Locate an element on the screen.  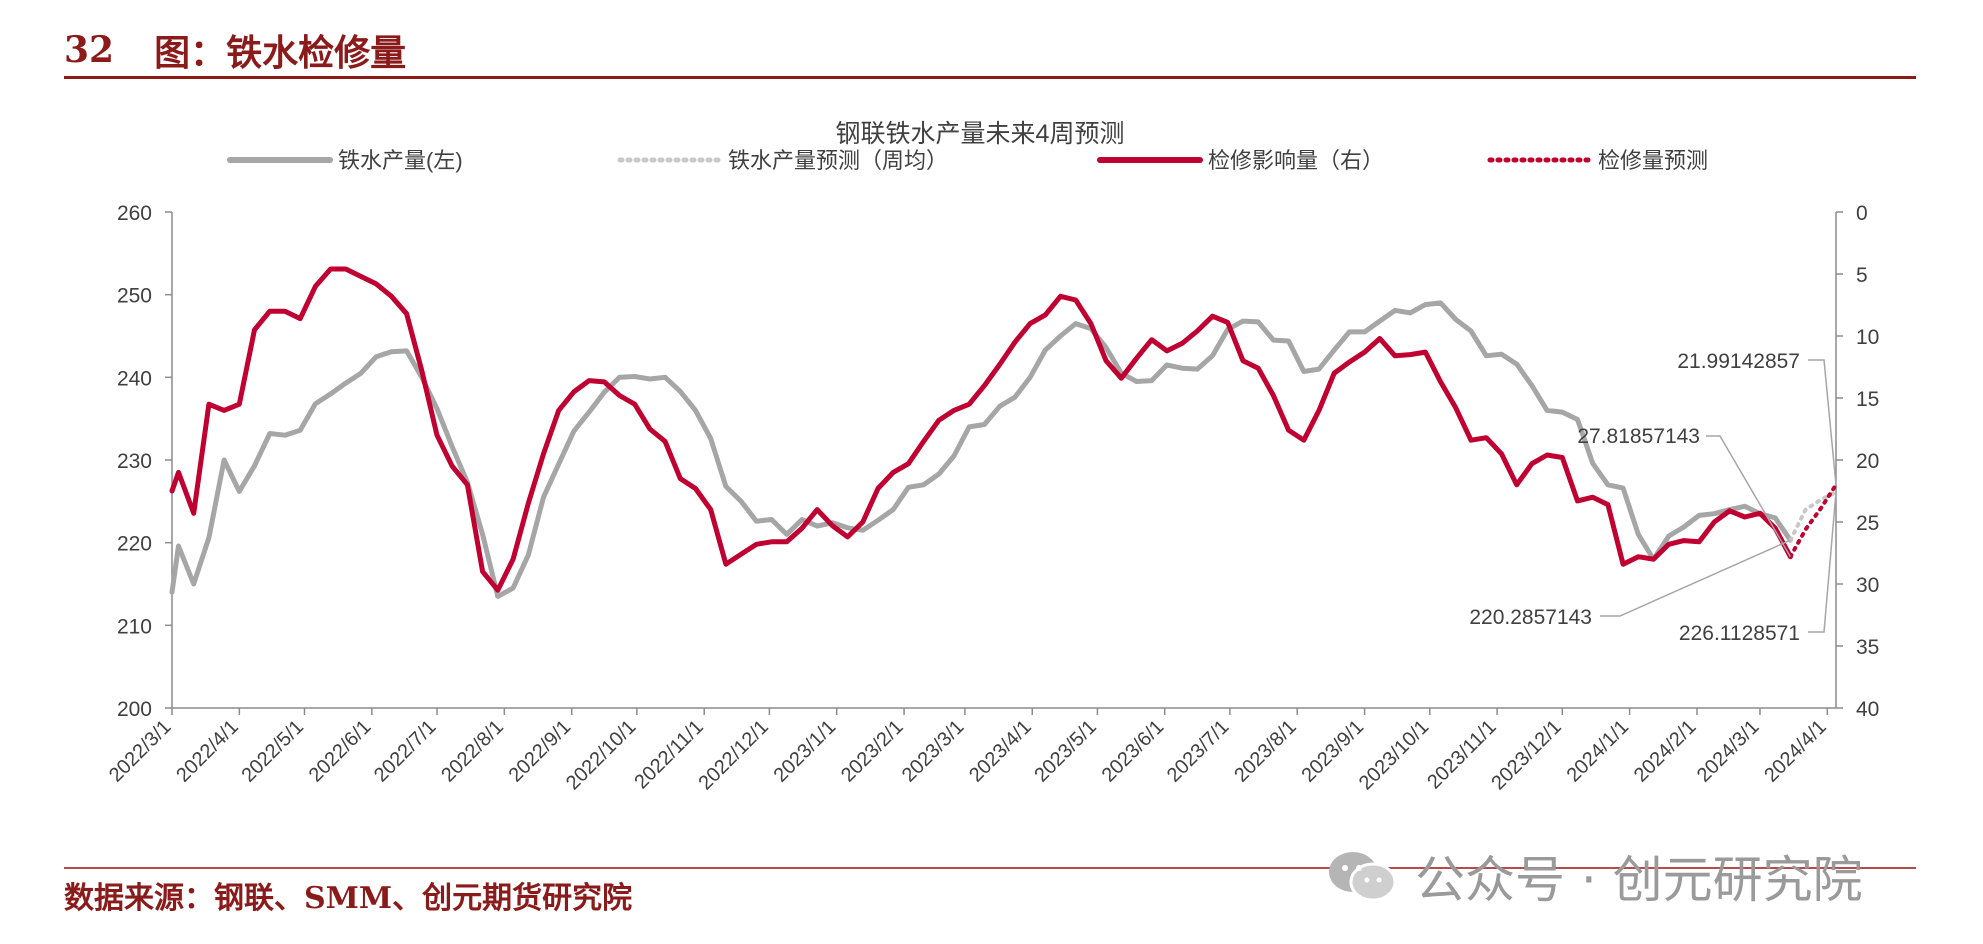
figure-number: 32 is located at coordinates (89, 50).